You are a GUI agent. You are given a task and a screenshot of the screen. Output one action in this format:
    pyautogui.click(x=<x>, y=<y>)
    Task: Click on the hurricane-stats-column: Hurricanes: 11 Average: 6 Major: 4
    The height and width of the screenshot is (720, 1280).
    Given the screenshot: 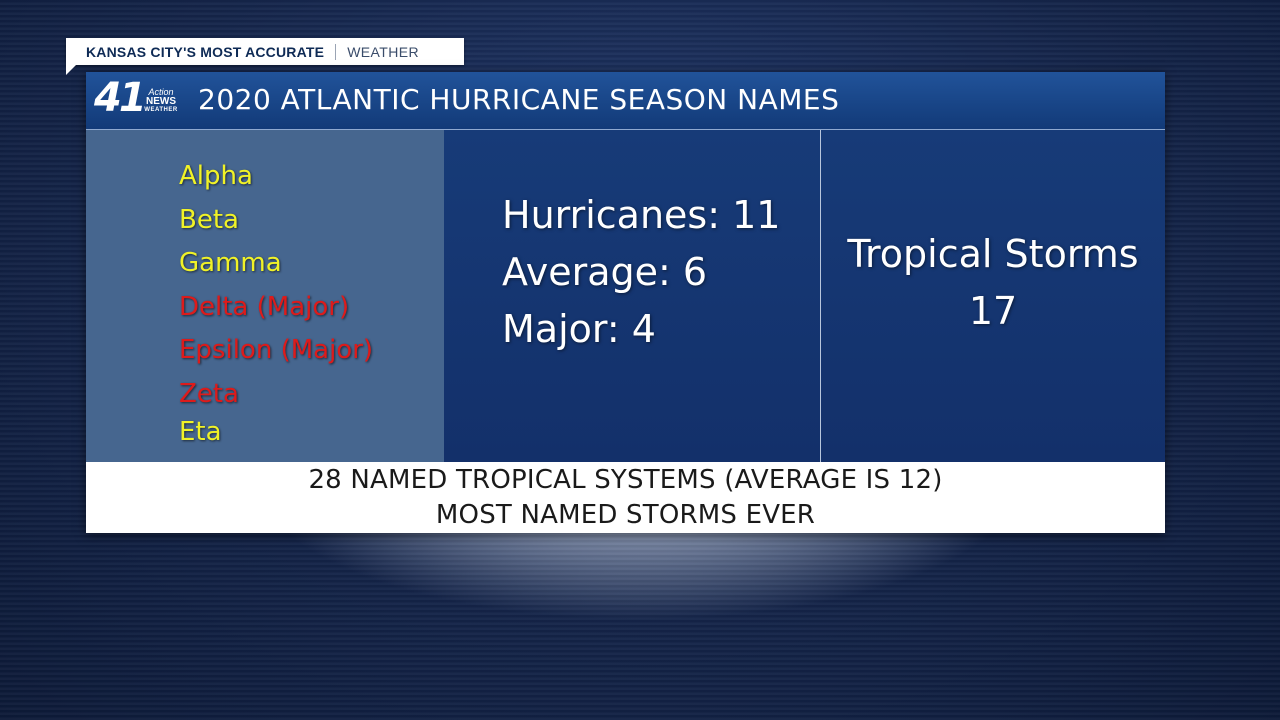 What is the action you would take?
    pyautogui.click(x=632, y=296)
    